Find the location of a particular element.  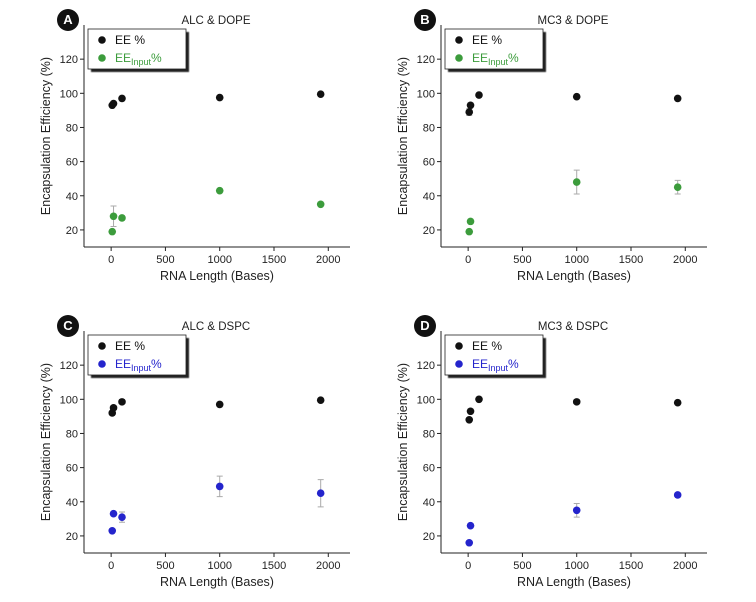

y-tick-label: 20 is located at coordinates (429, 231).